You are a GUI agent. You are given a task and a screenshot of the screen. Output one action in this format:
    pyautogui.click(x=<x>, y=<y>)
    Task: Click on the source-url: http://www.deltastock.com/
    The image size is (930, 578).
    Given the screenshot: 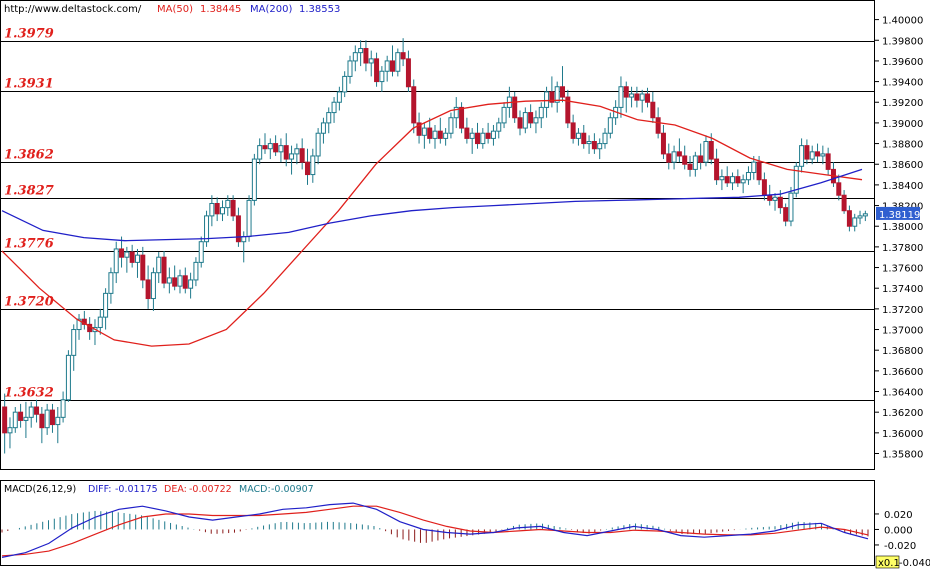 What is the action you would take?
    pyautogui.click(x=73, y=9)
    